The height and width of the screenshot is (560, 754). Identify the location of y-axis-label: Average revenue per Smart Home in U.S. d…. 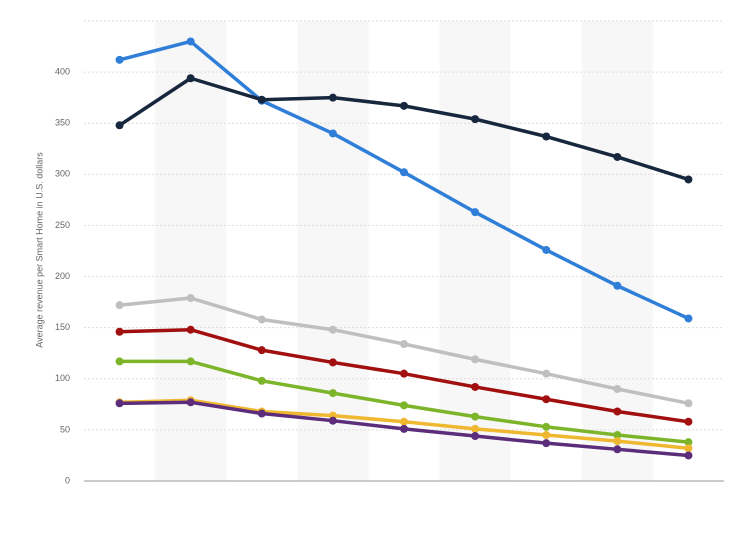
(39, 250).